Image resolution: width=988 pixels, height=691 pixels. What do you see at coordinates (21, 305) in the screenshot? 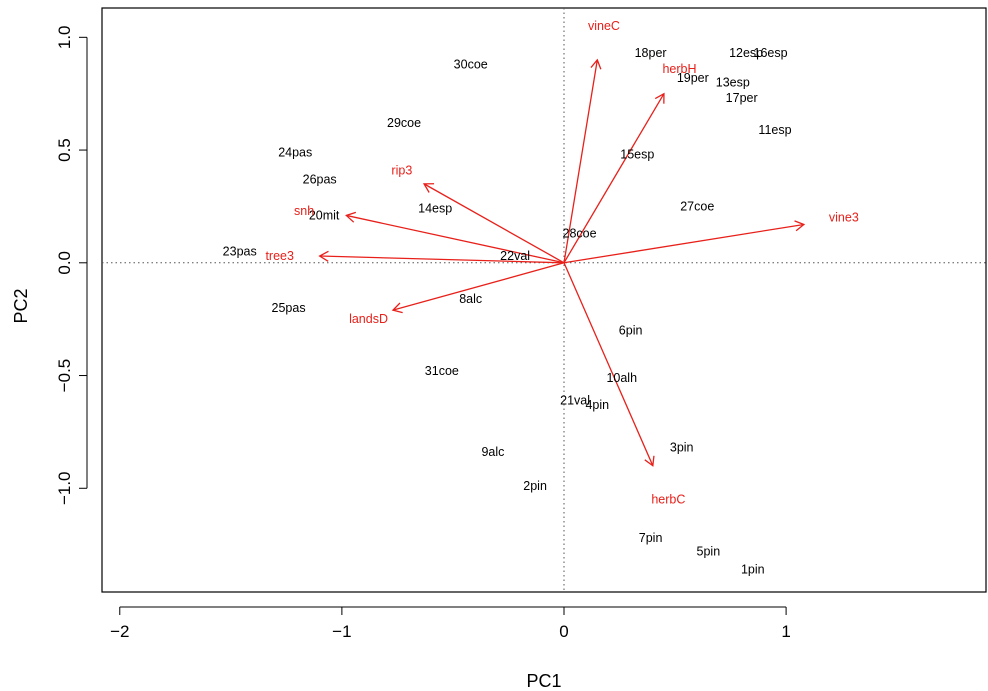
I see `y-axis-title: PC2` at bounding box center [21, 305].